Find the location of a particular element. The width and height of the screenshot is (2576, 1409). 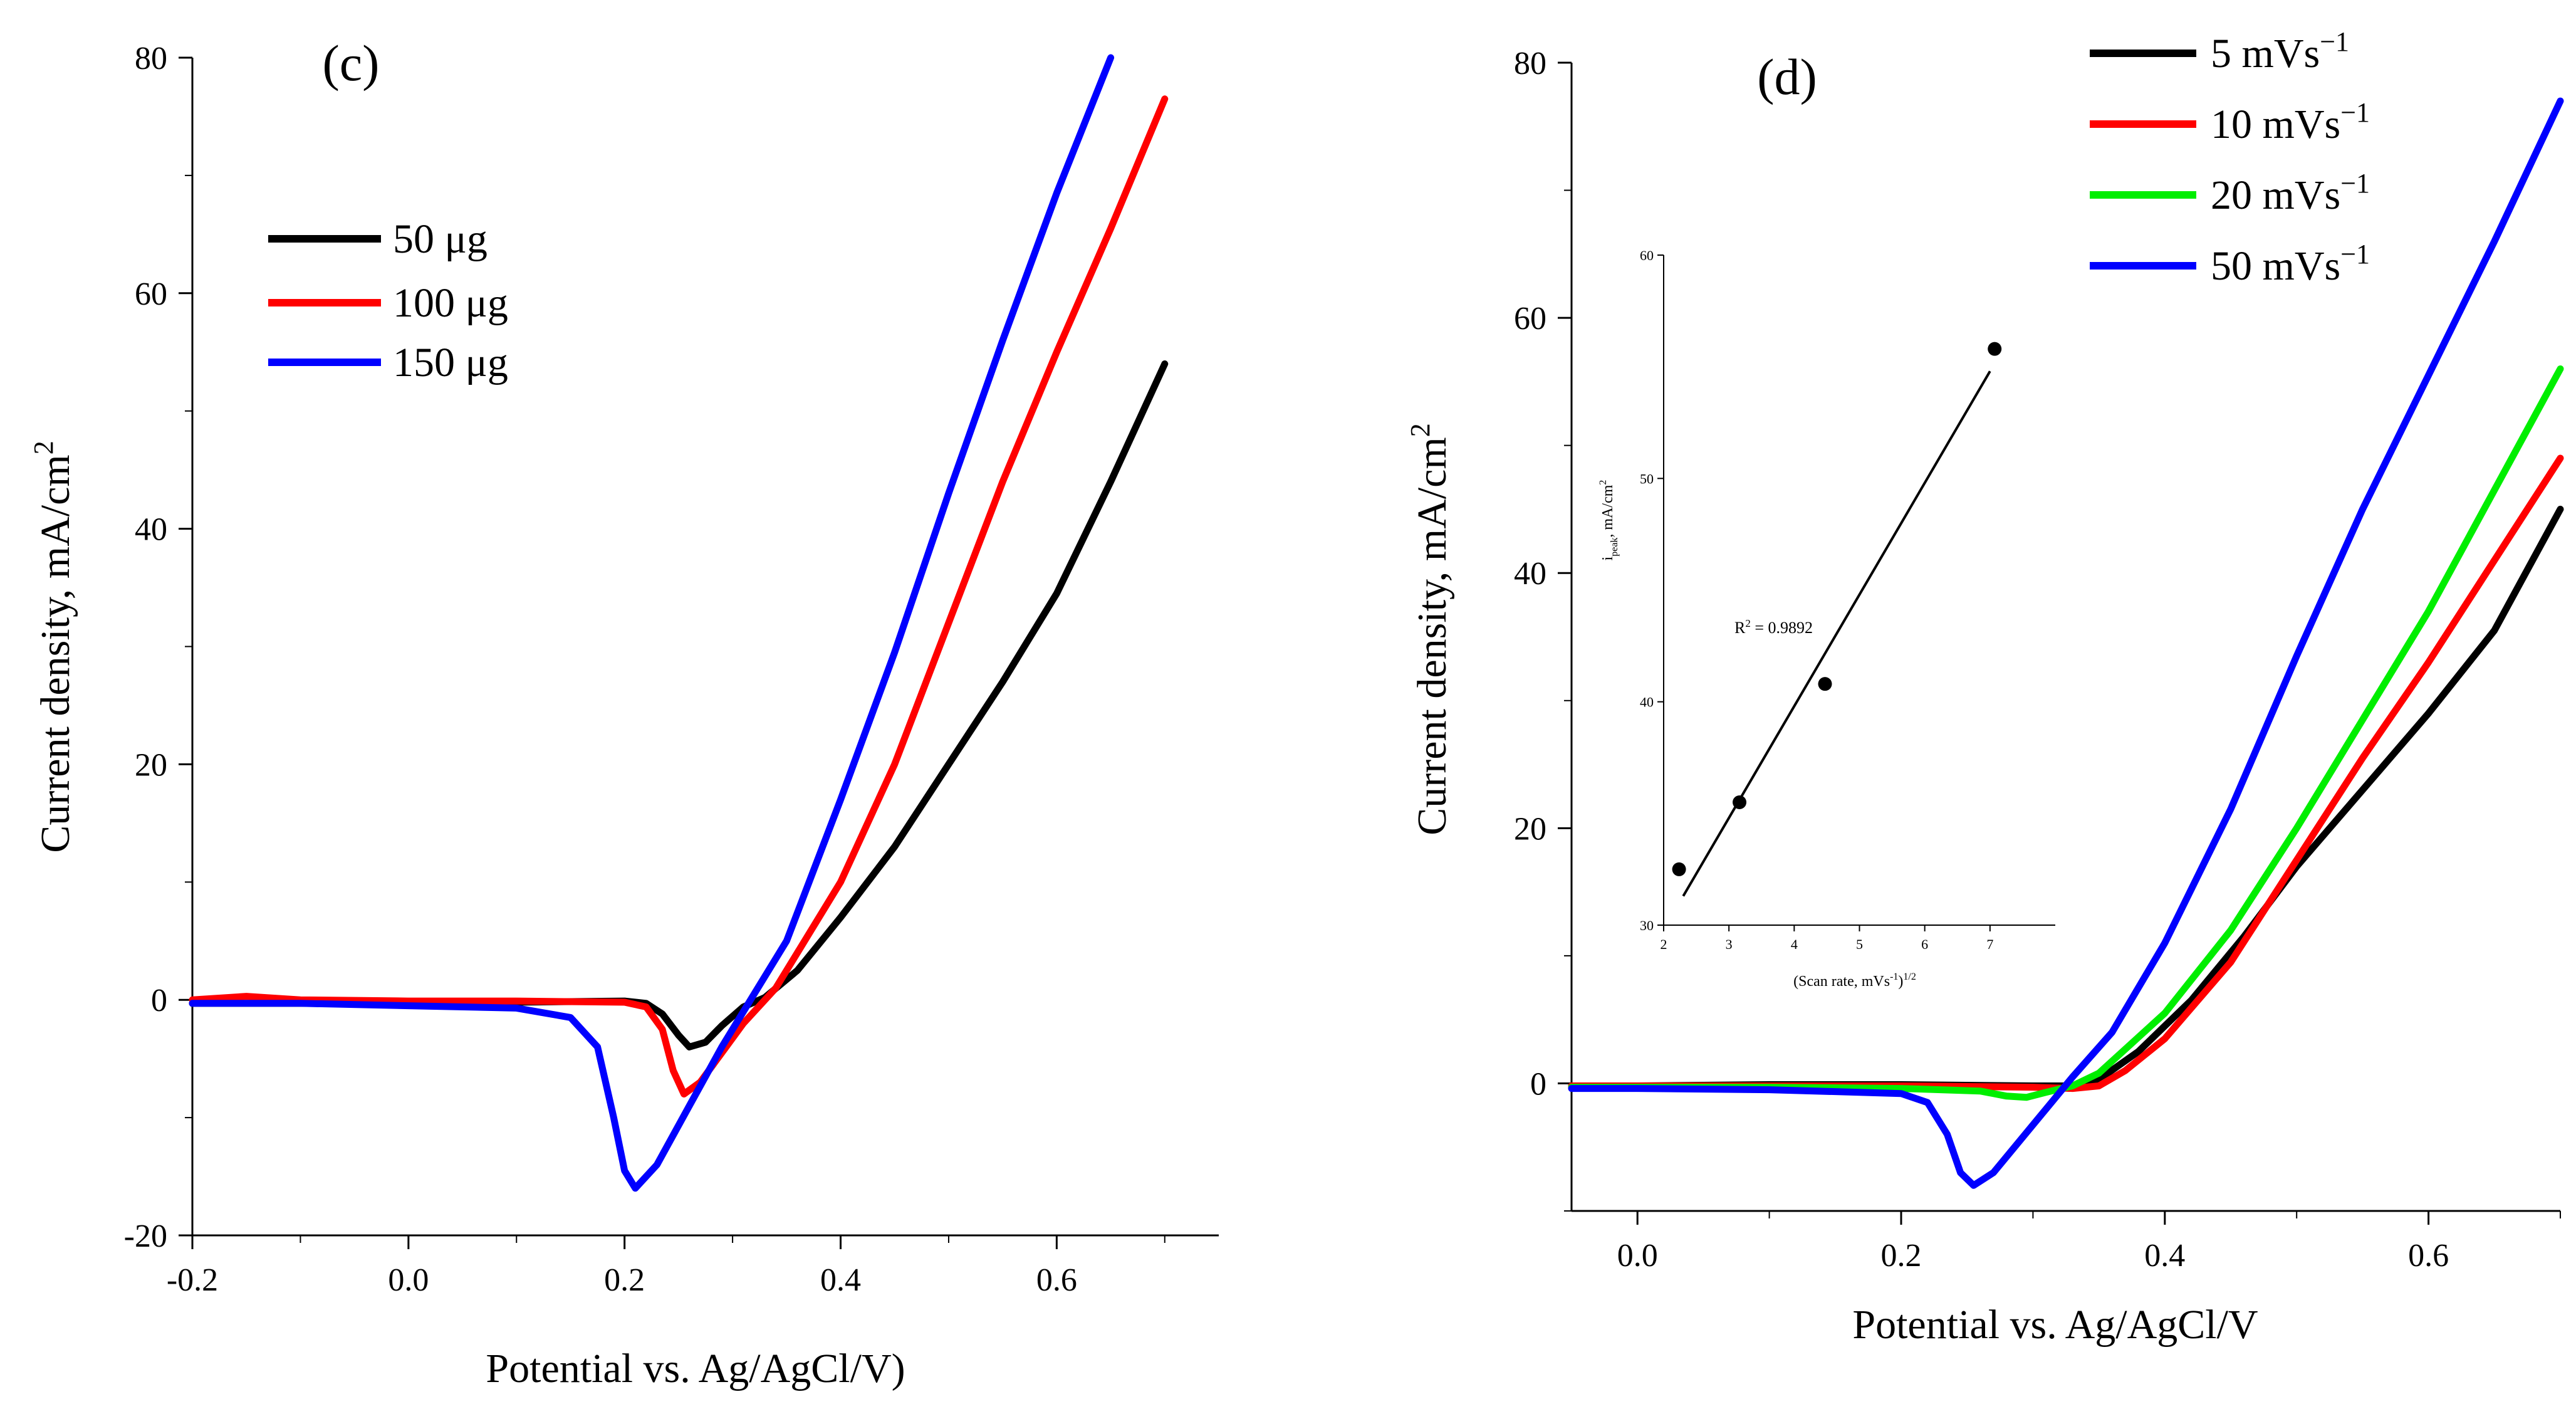

panel-d-label: (d) is located at coordinates (1787, 77).